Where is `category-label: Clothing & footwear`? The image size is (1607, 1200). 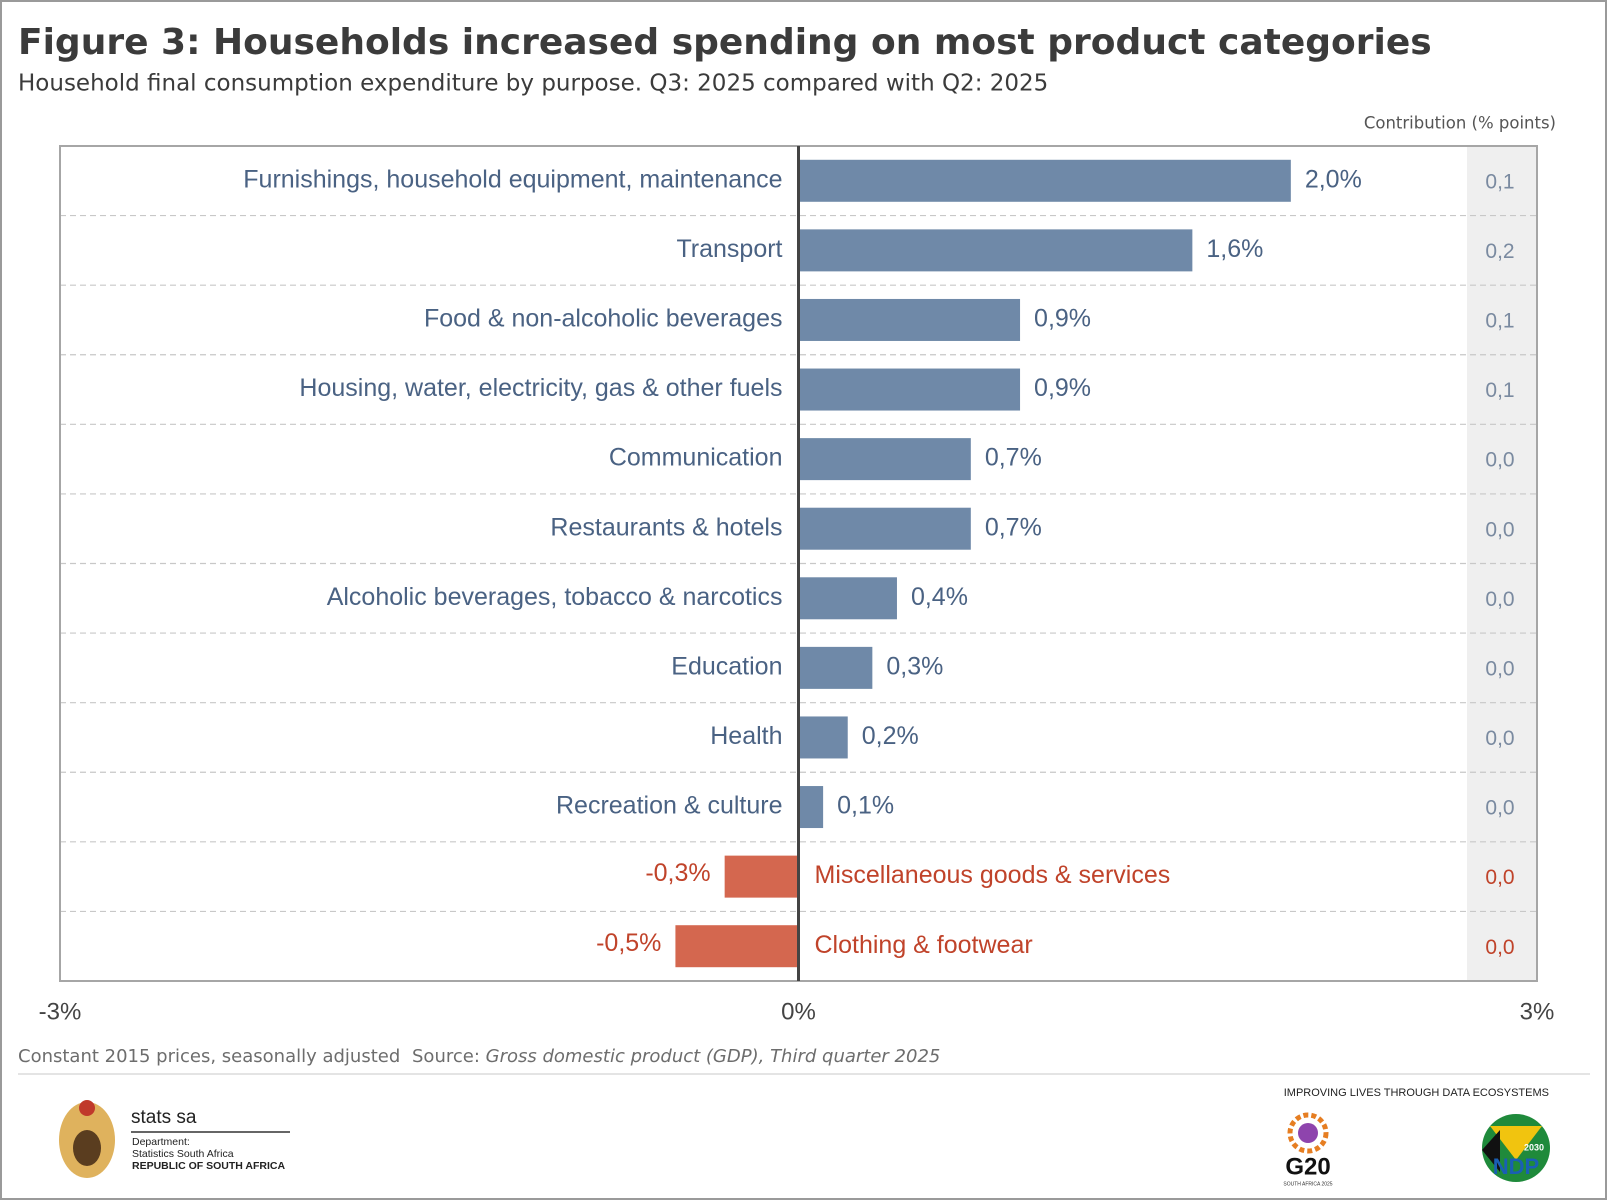
category-label: Clothing & footwear is located at coordinates (924, 945).